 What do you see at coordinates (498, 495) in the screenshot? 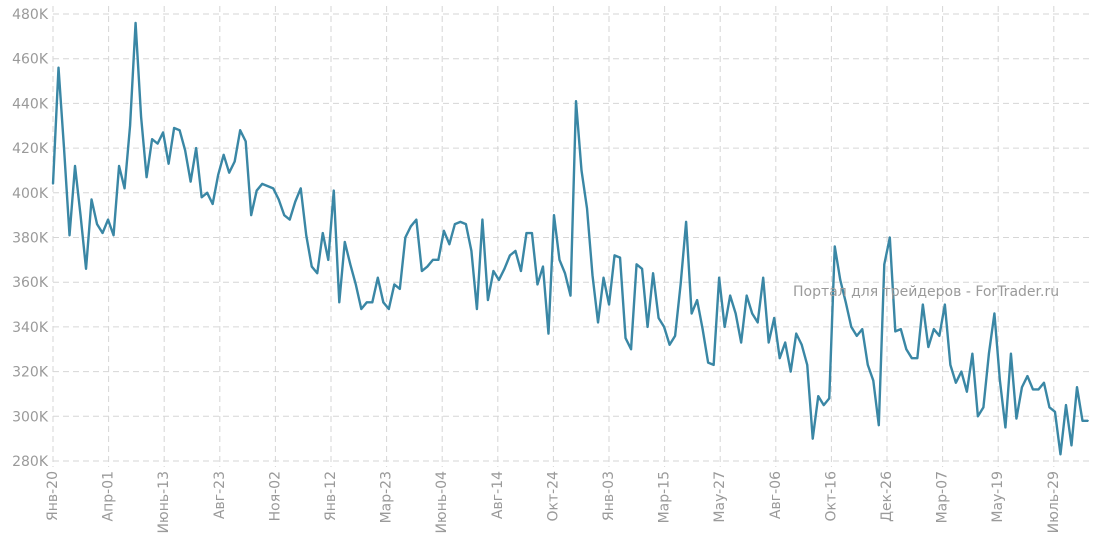
I see `x-tick-label: Авг-14` at bounding box center [498, 495].